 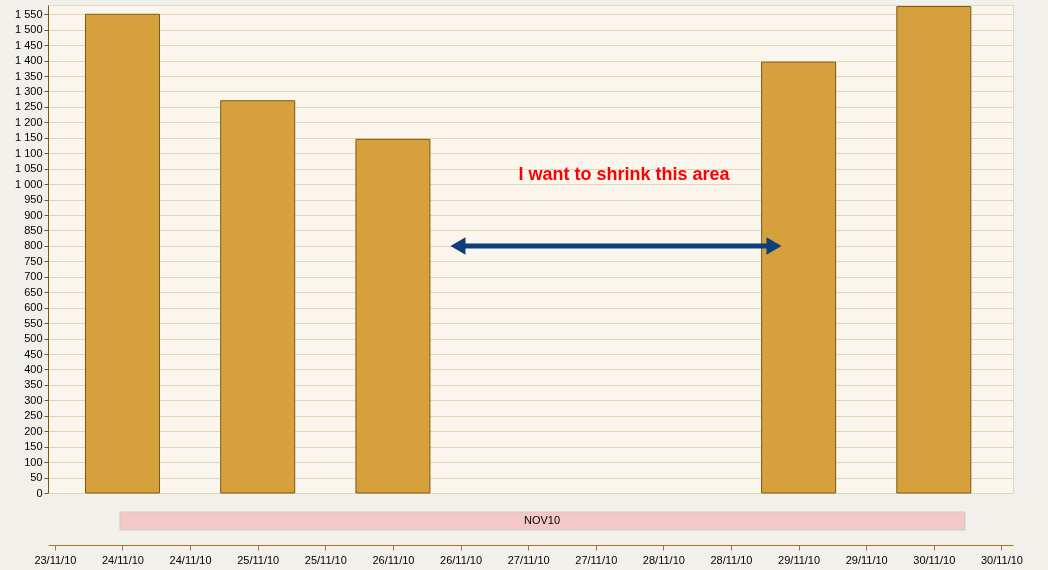 What do you see at coordinates (33, 430) in the screenshot?
I see `y-tick-label: 200` at bounding box center [33, 430].